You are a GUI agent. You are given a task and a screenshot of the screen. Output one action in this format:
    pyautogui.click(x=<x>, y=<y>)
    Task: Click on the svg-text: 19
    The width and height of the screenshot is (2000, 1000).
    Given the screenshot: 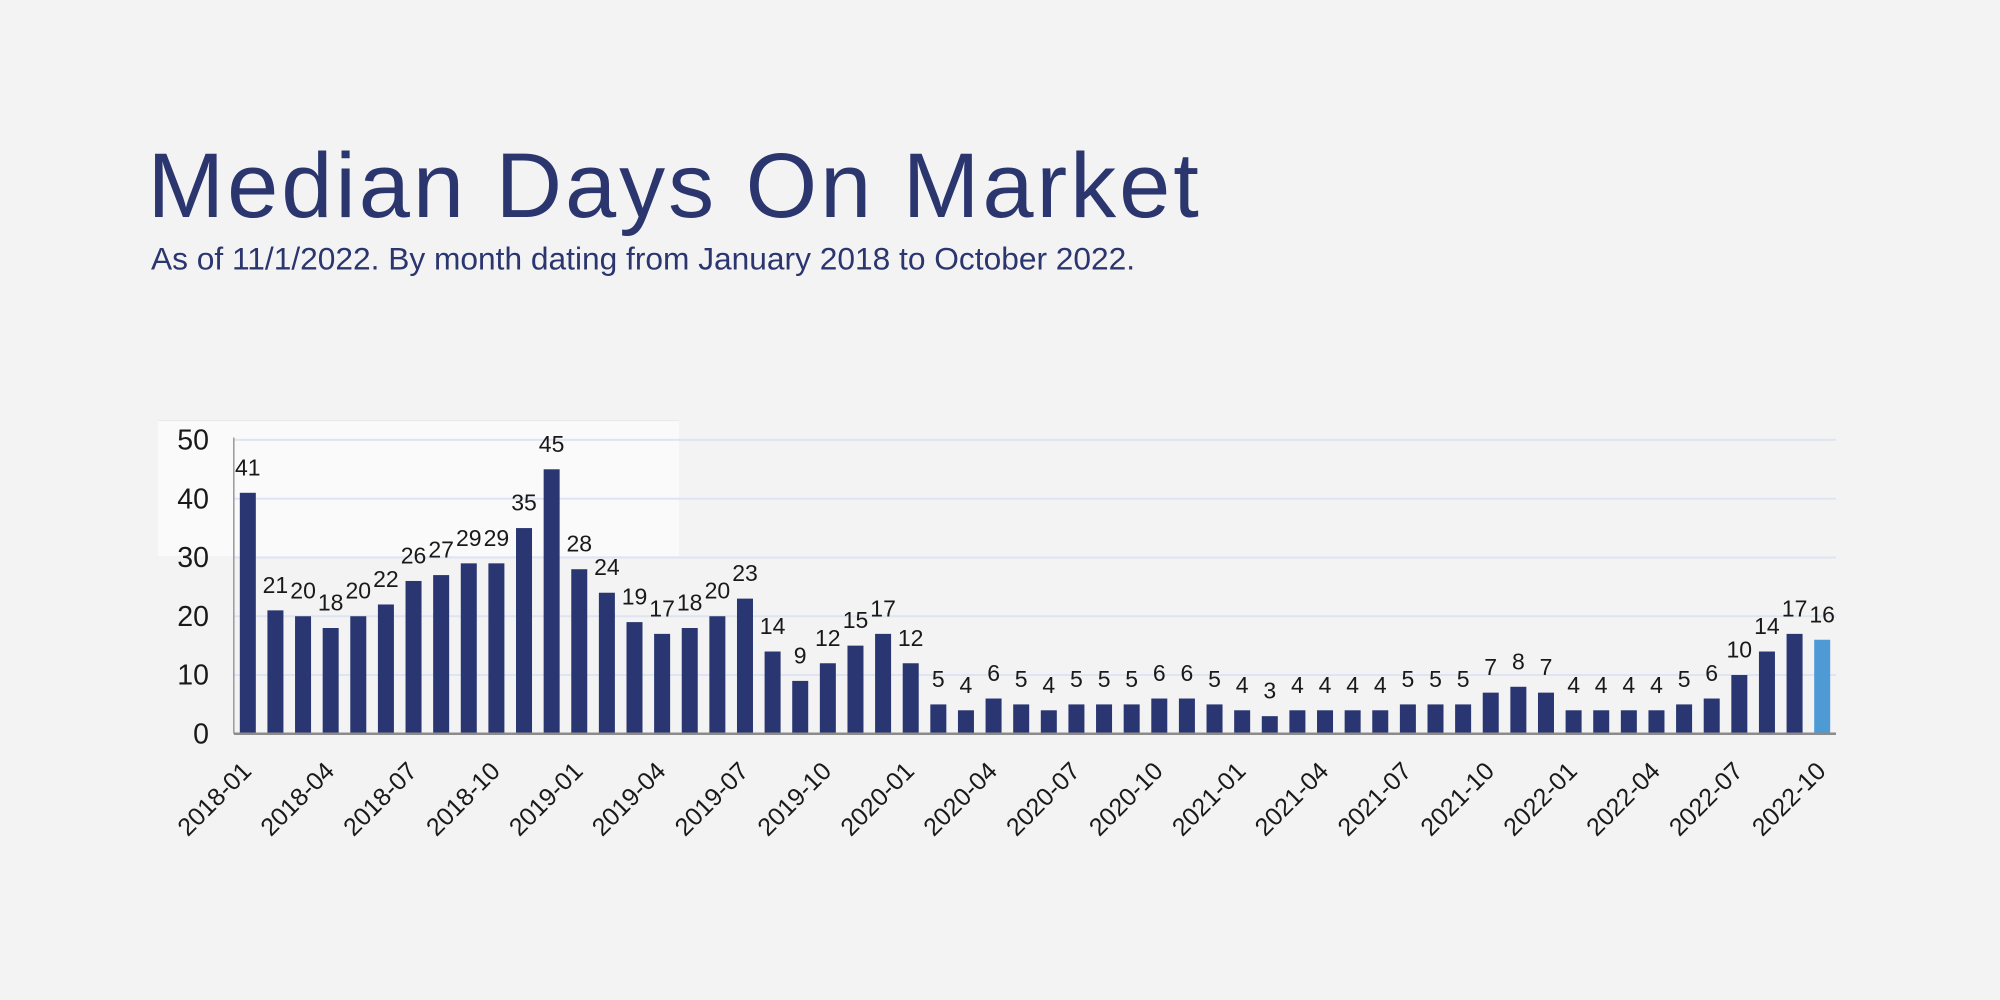 What is the action you would take?
    pyautogui.click(x=635, y=597)
    